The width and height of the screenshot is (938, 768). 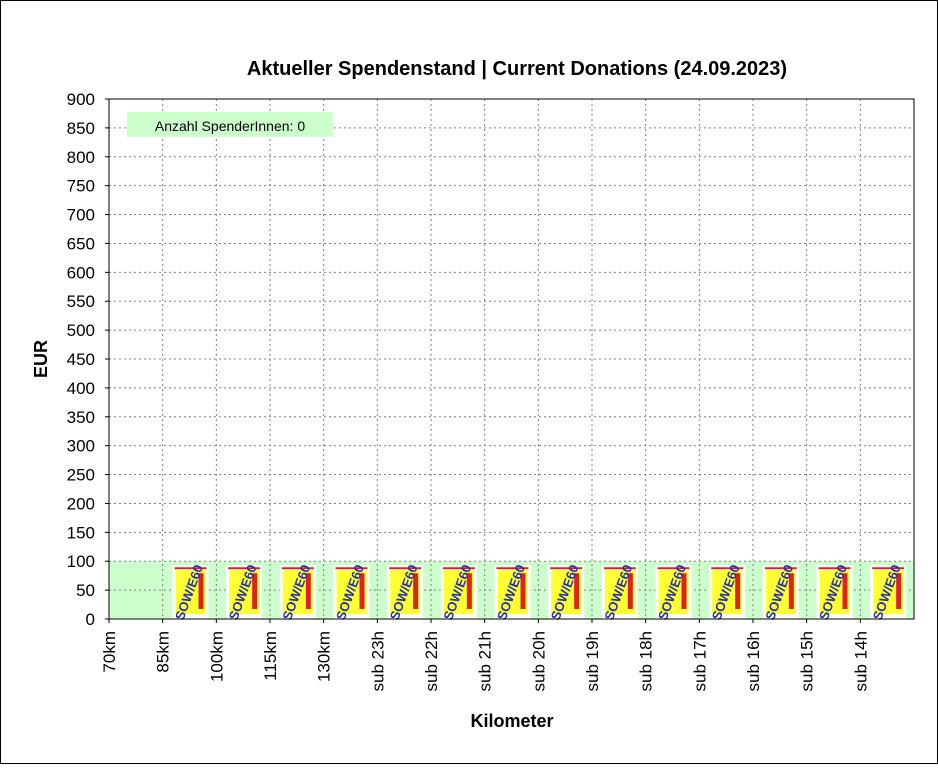 I want to click on y-tick-label: 100, so click(x=81, y=561).